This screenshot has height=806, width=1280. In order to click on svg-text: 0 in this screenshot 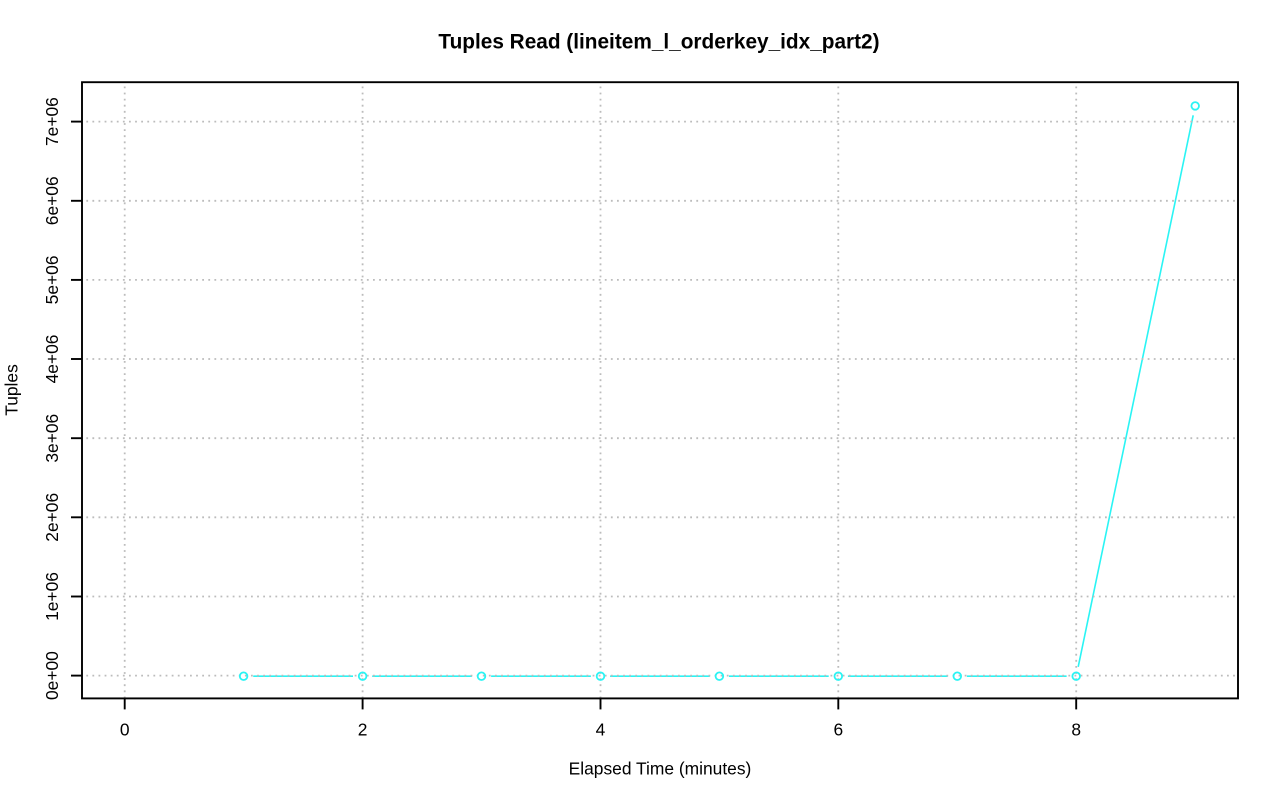, I will do `click(125, 730)`.